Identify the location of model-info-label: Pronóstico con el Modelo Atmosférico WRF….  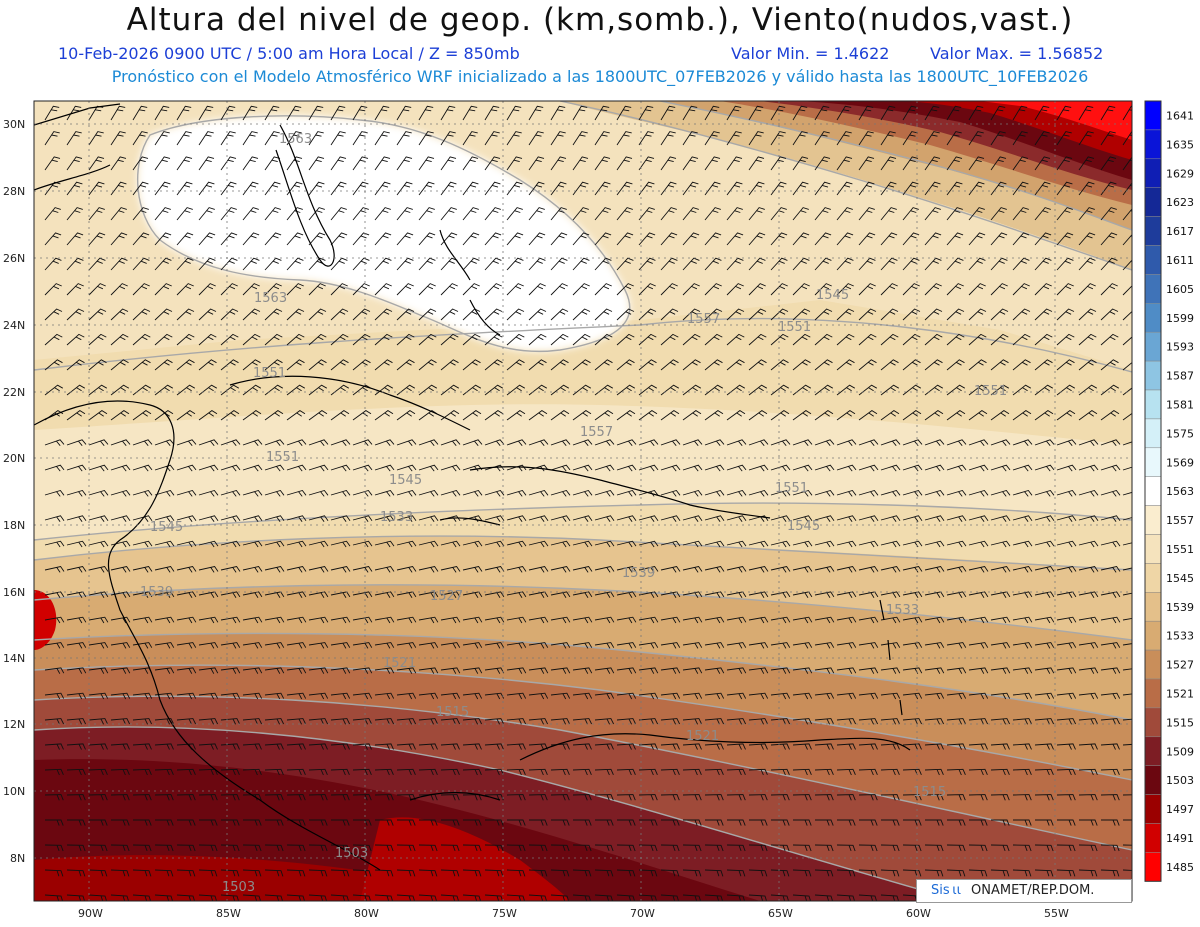
(600, 76).